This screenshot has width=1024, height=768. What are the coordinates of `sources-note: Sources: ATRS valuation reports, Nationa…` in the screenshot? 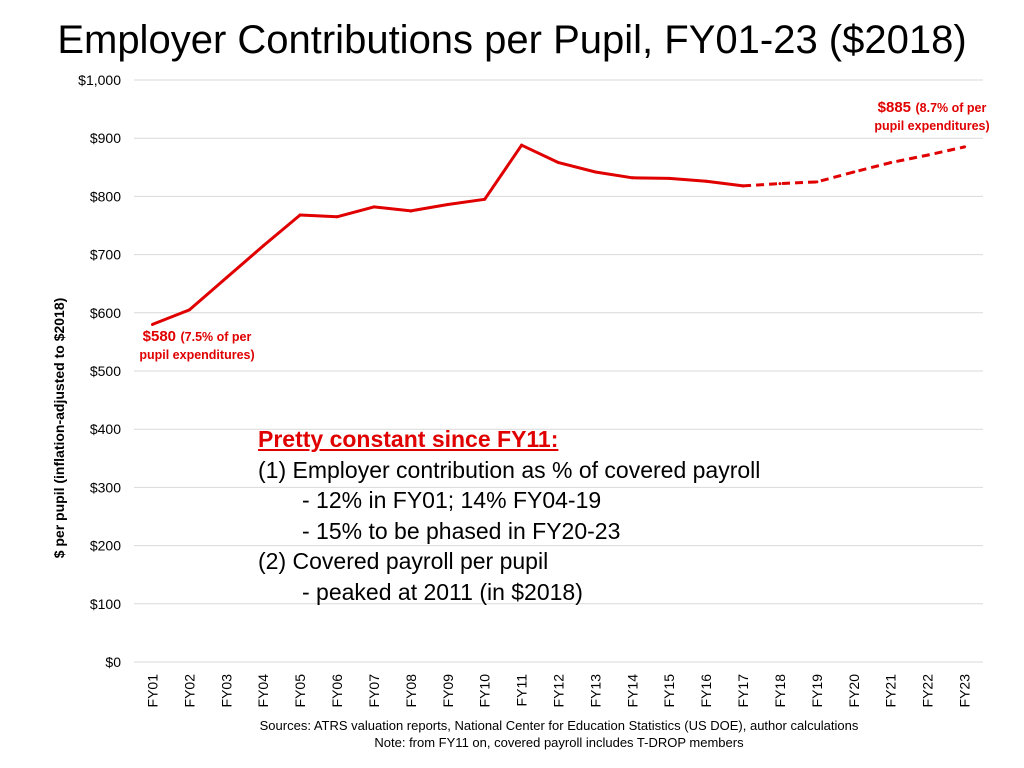 It's located at (559, 725).